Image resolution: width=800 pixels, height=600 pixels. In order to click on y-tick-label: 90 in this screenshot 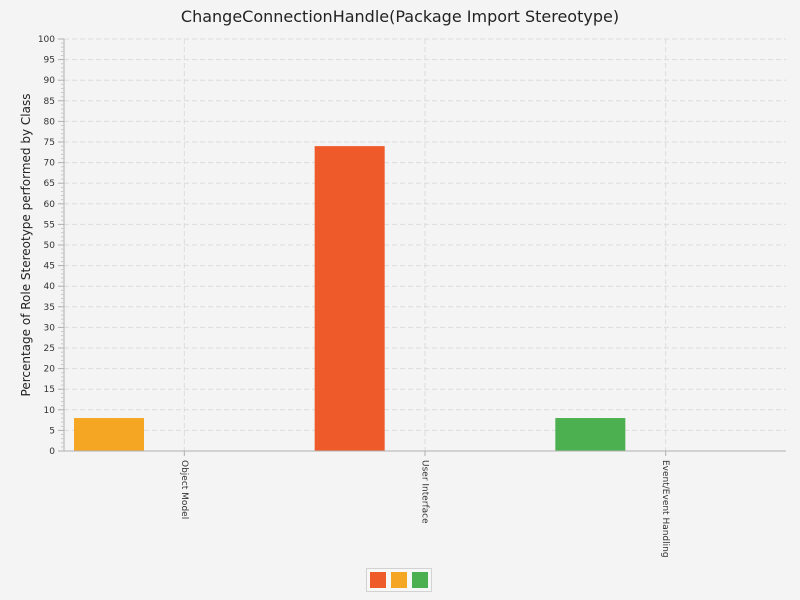, I will do `click(50, 81)`.